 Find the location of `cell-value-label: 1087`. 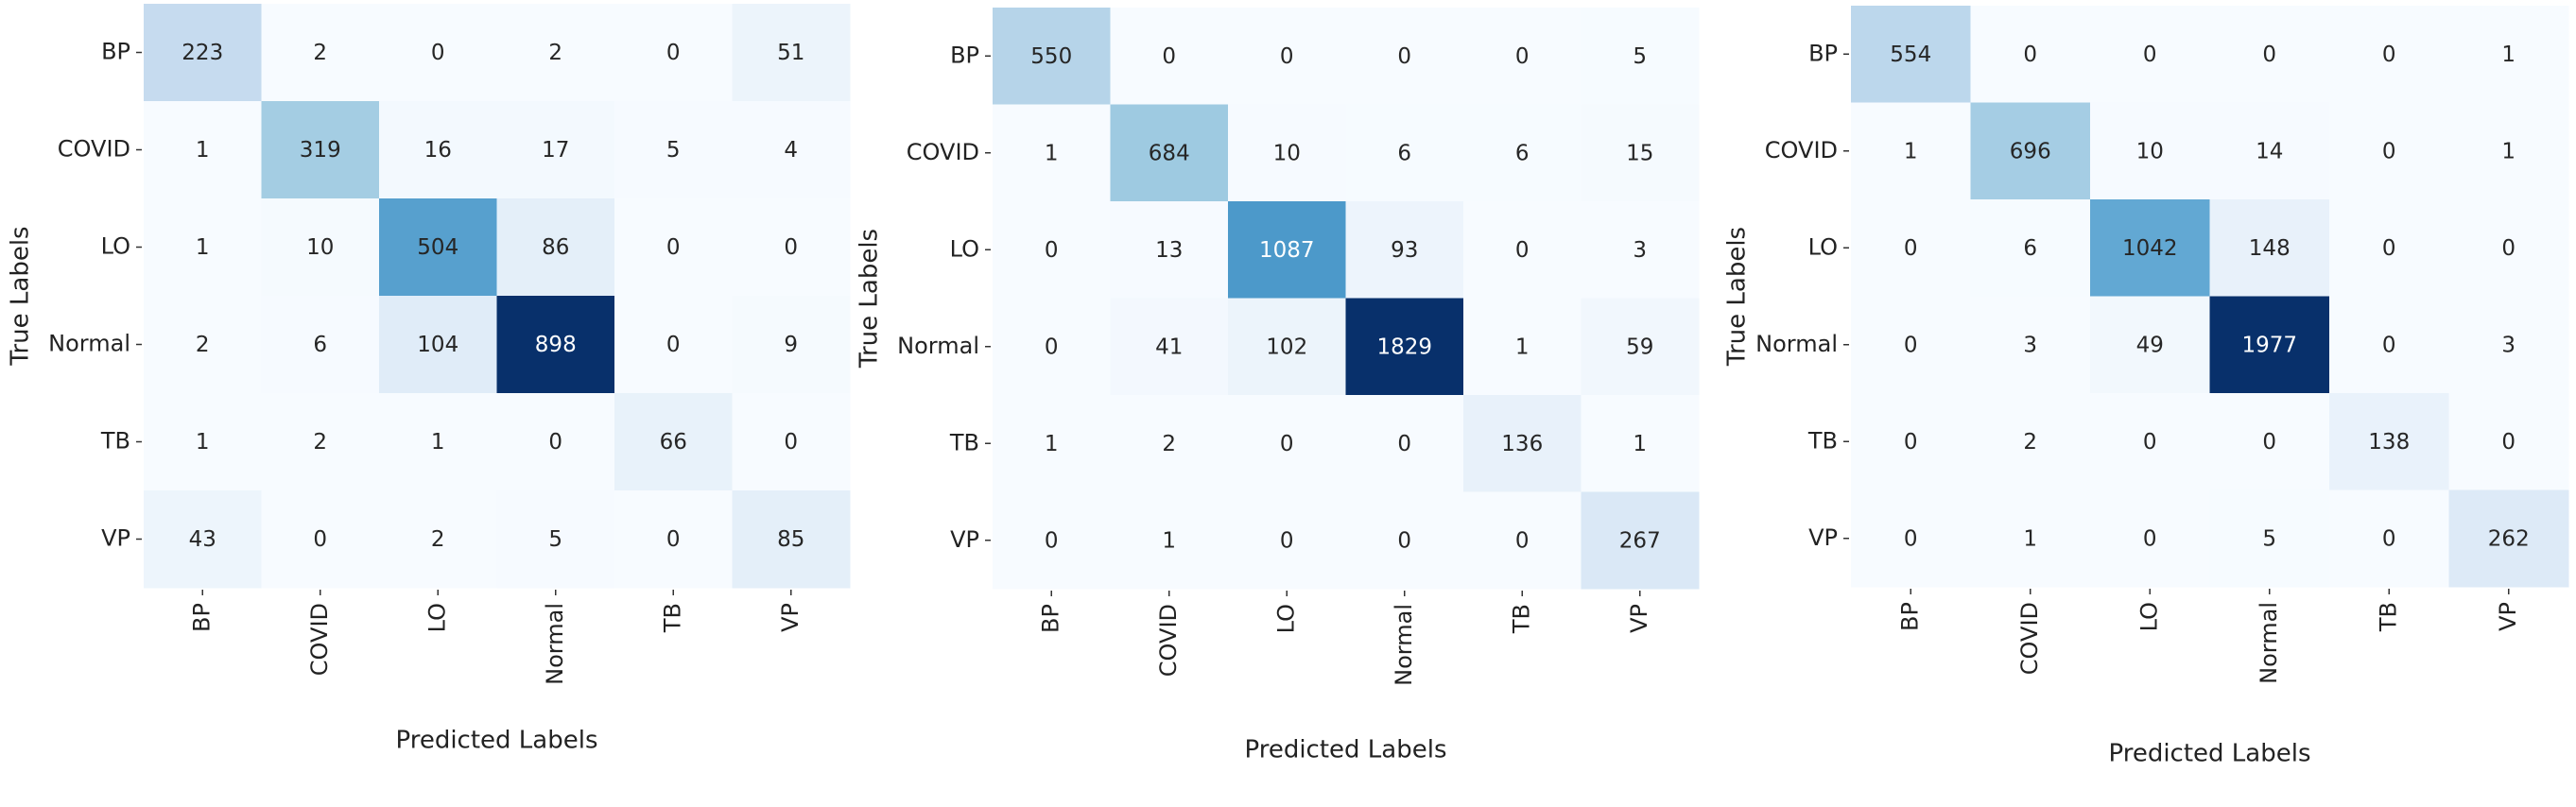

cell-value-label: 1087 is located at coordinates (1287, 250).